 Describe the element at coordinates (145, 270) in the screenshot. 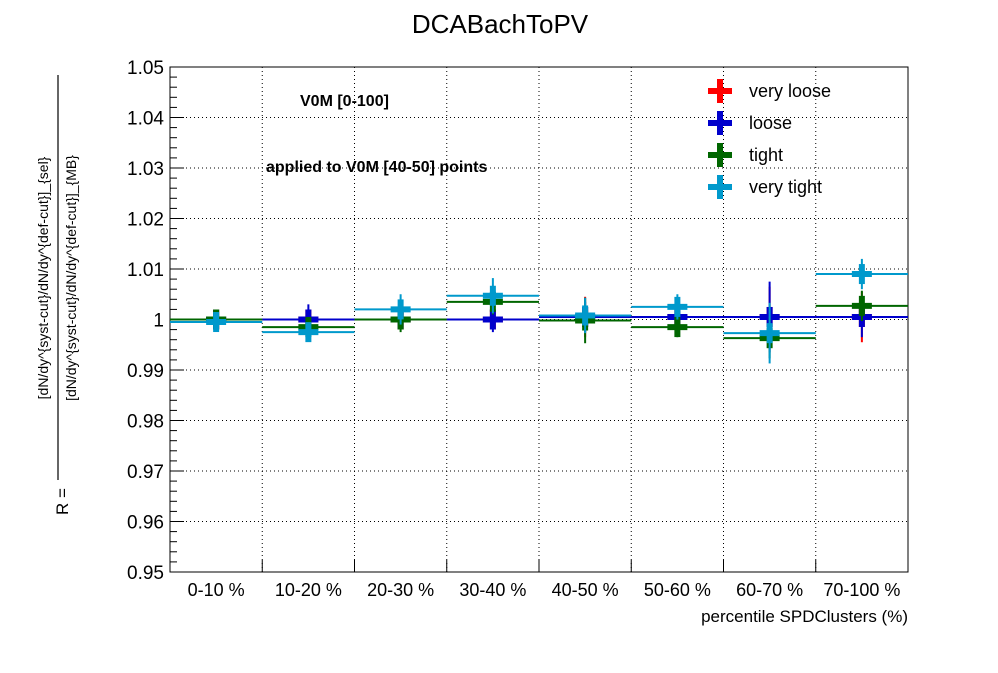

I see `y-tick-label: 1.01` at that location.